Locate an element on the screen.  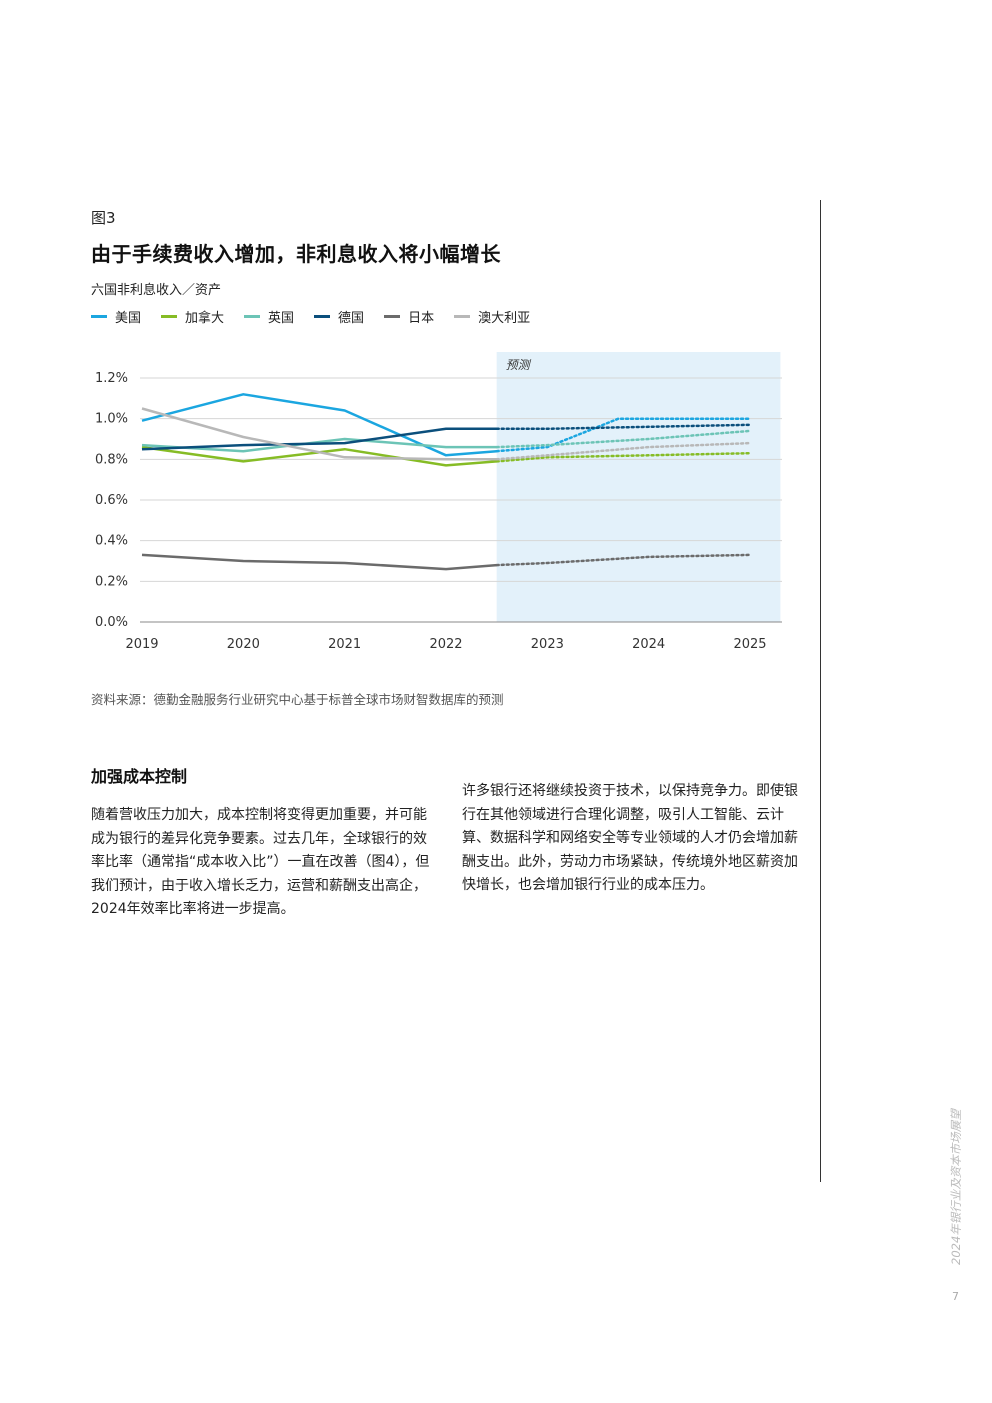
figure-title: 由于手续费收入增加，非利息收入将小幅增长 is located at coordinates (296, 254).